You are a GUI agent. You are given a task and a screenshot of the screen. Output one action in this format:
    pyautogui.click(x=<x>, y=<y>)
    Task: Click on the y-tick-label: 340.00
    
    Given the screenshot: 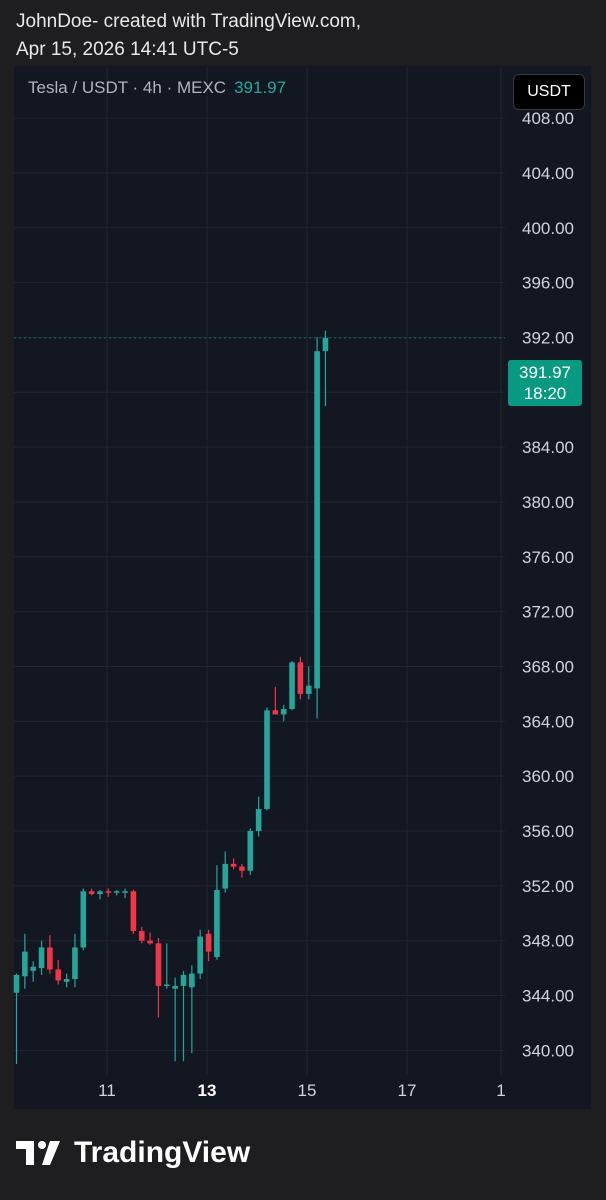 What is the action you would take?
    pyautogui.click(x=548, y=1050)
    